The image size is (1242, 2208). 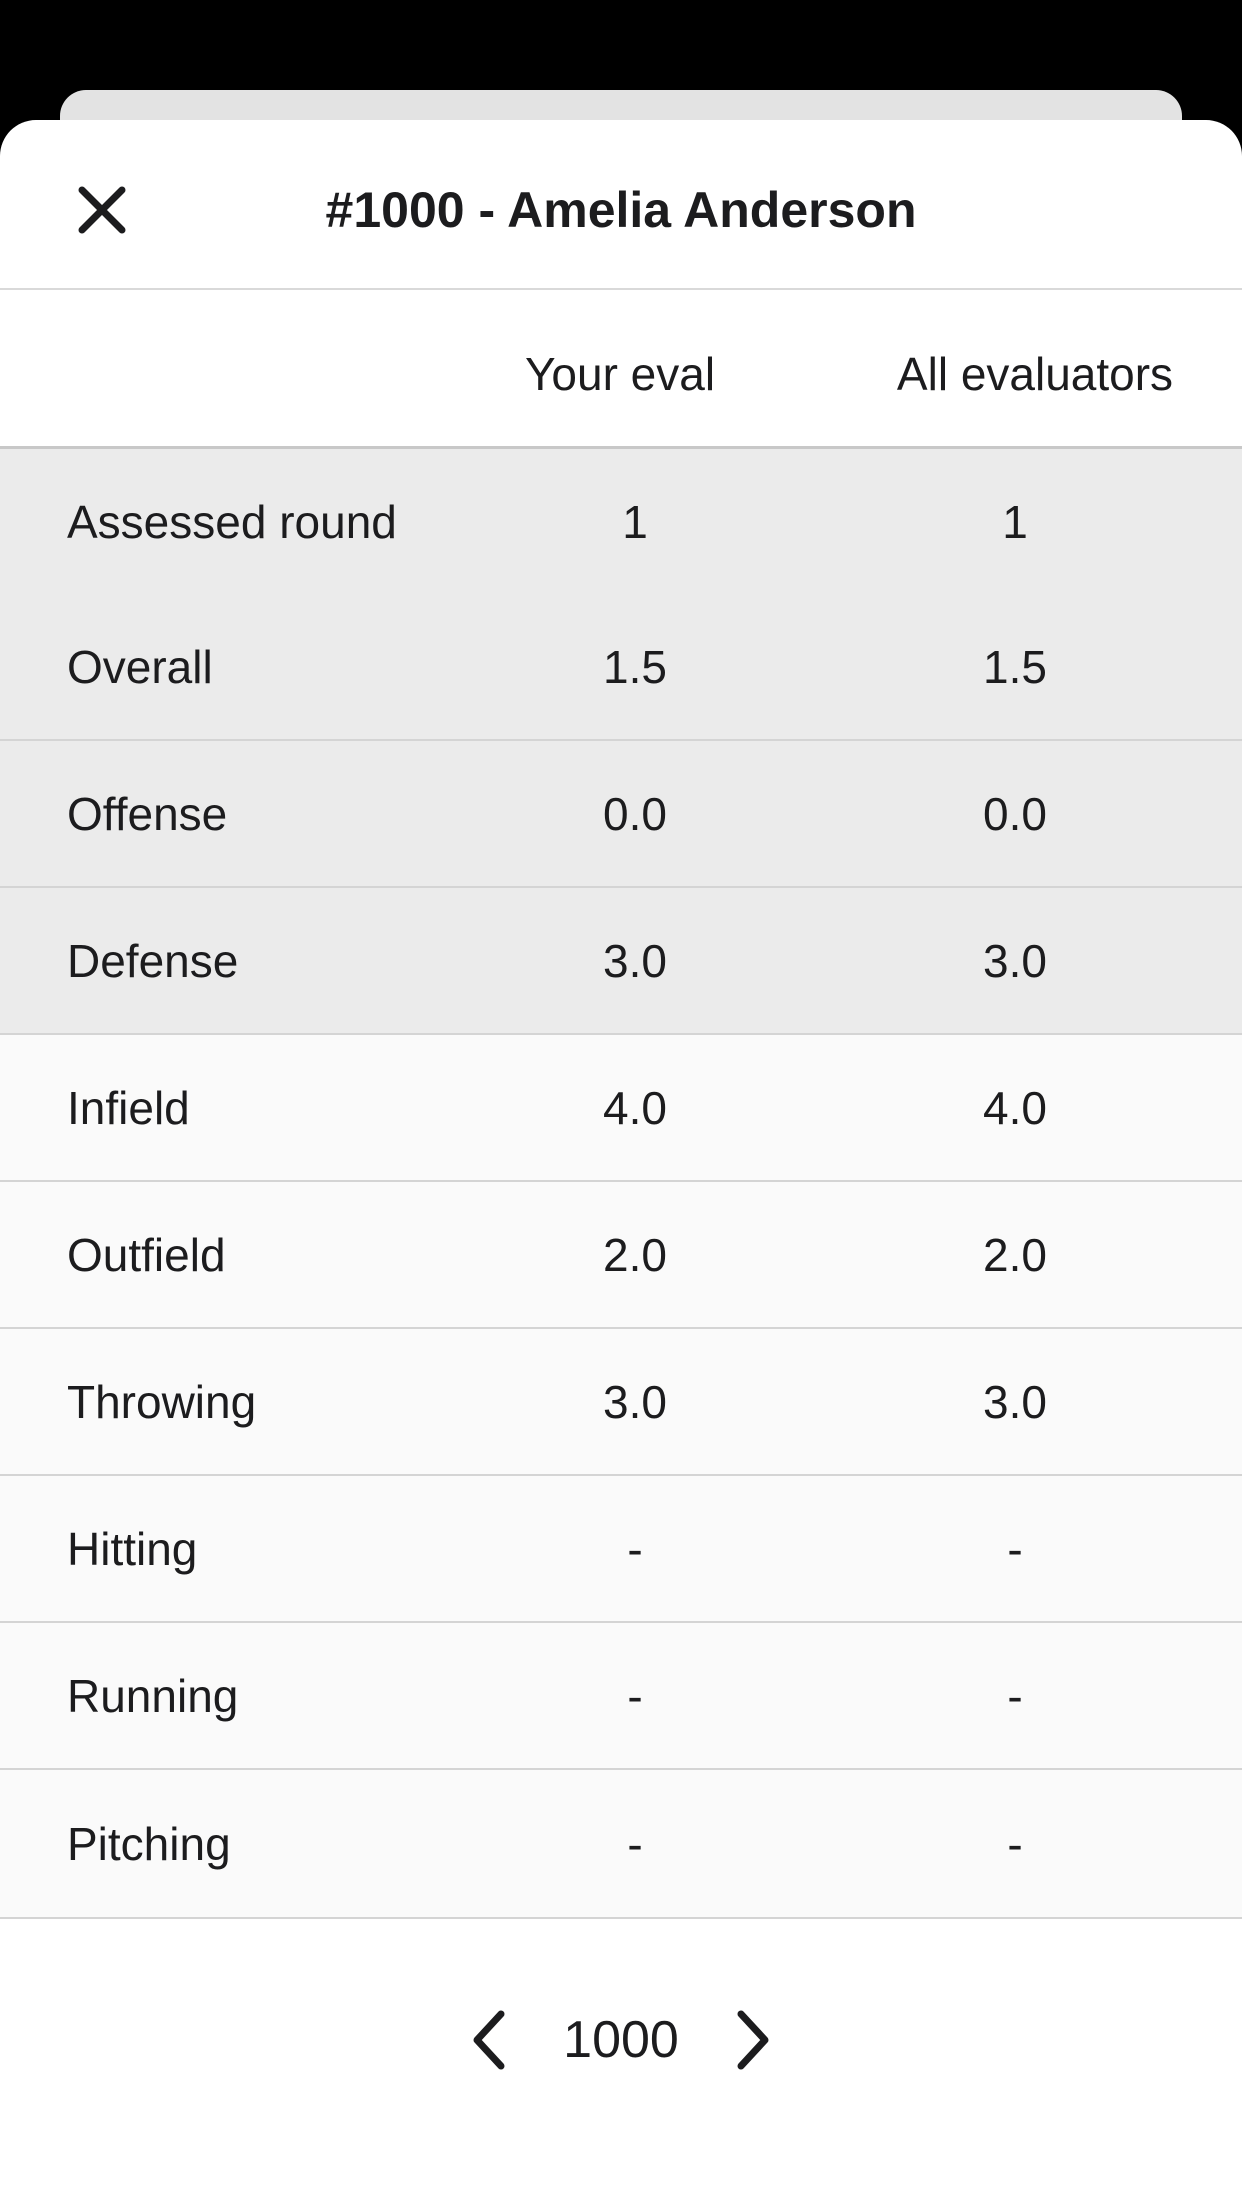 I want to click on page-number: 1000, so click(x=621, y=2040).